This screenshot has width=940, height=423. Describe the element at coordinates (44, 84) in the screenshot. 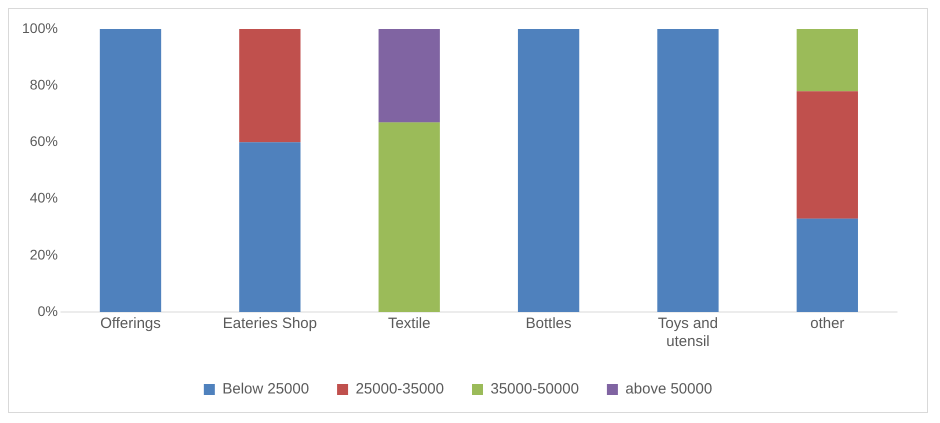

I see `y-tick-label: 80%` at that location.